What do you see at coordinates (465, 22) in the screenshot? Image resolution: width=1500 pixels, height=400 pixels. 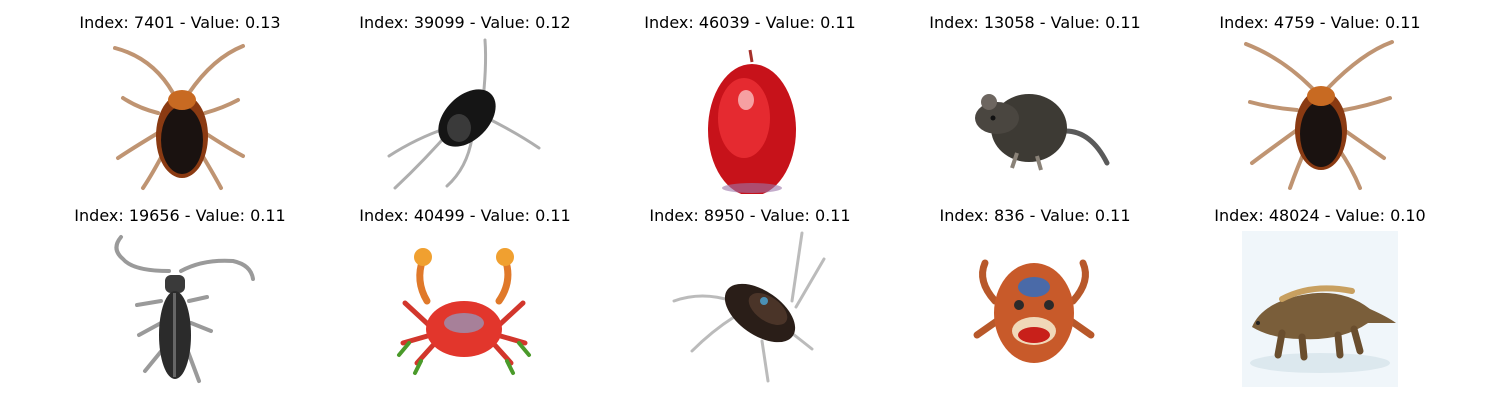 I see `panel-caption: Index: 39099 - Value: 0.12` at bounding box center [465, 22].